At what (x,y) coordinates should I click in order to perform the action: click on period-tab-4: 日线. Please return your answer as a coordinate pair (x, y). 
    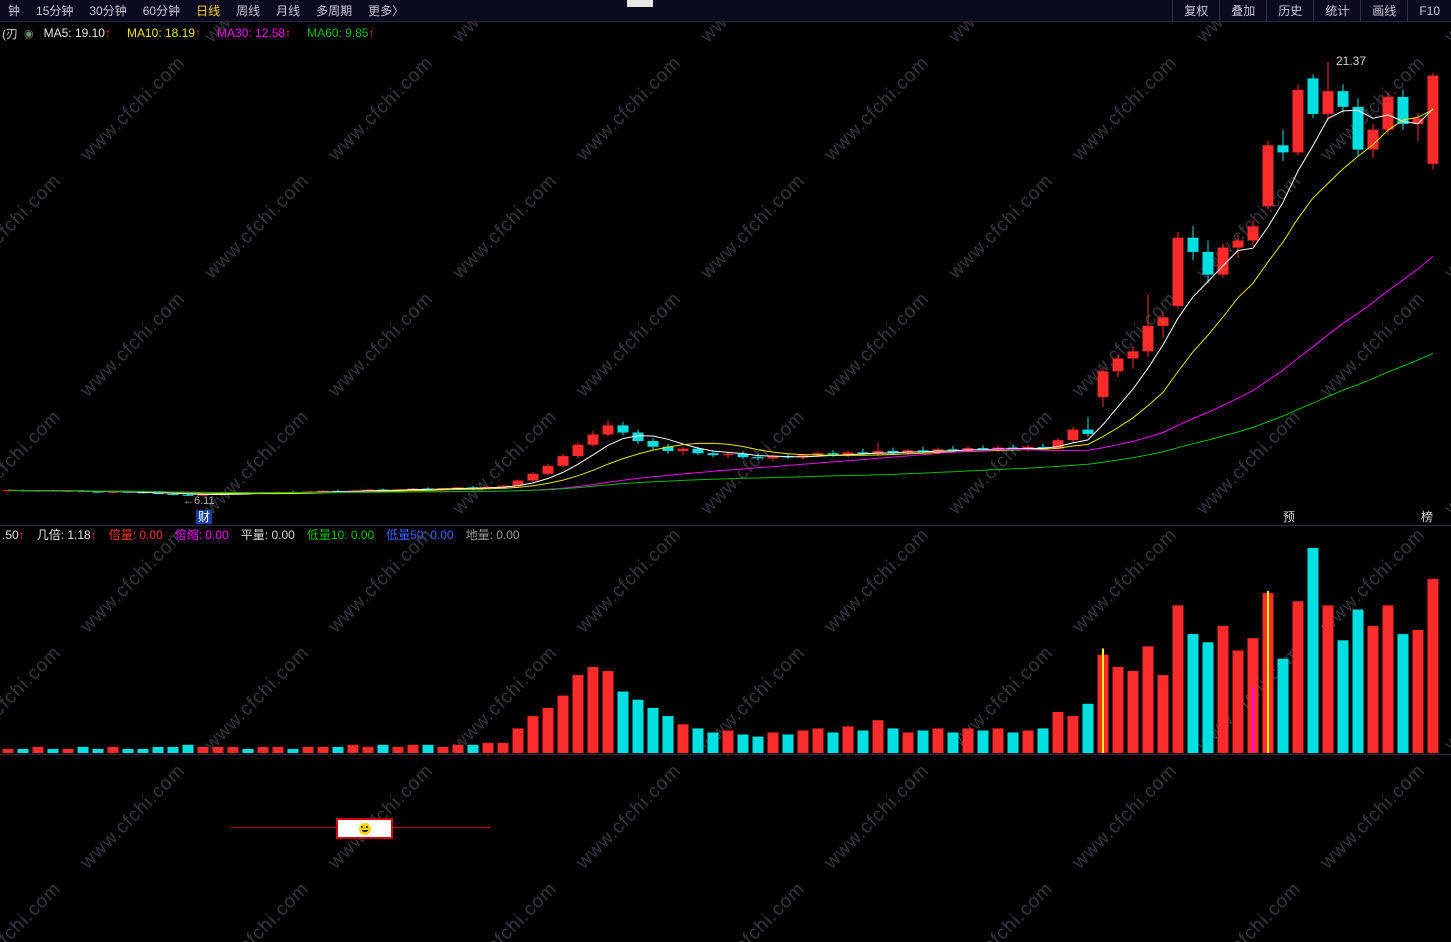
    Looking at the image, I should click on (208, 11).